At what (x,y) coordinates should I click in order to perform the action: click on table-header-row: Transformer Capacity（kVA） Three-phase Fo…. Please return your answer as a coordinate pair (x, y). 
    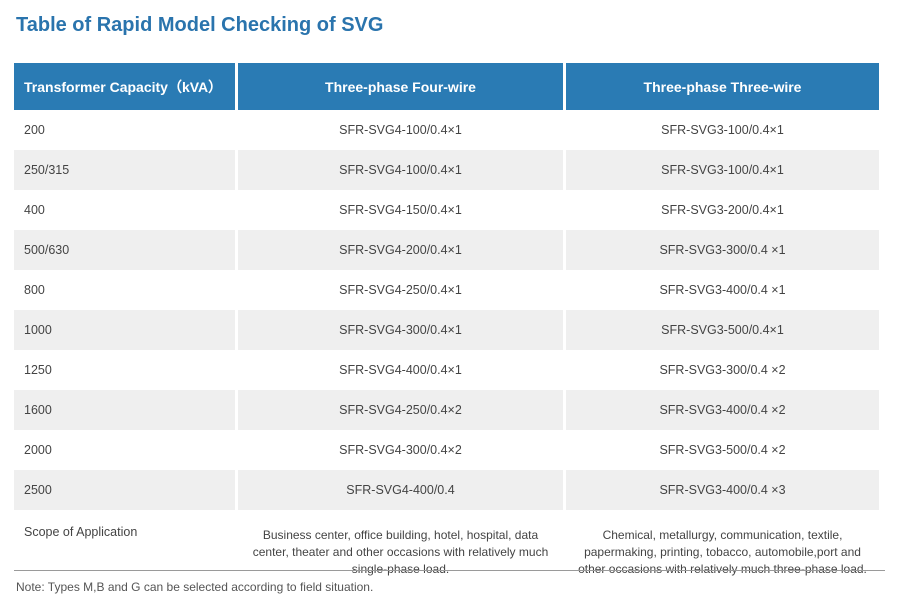
    Looking at the image, I should click on (446, 86).